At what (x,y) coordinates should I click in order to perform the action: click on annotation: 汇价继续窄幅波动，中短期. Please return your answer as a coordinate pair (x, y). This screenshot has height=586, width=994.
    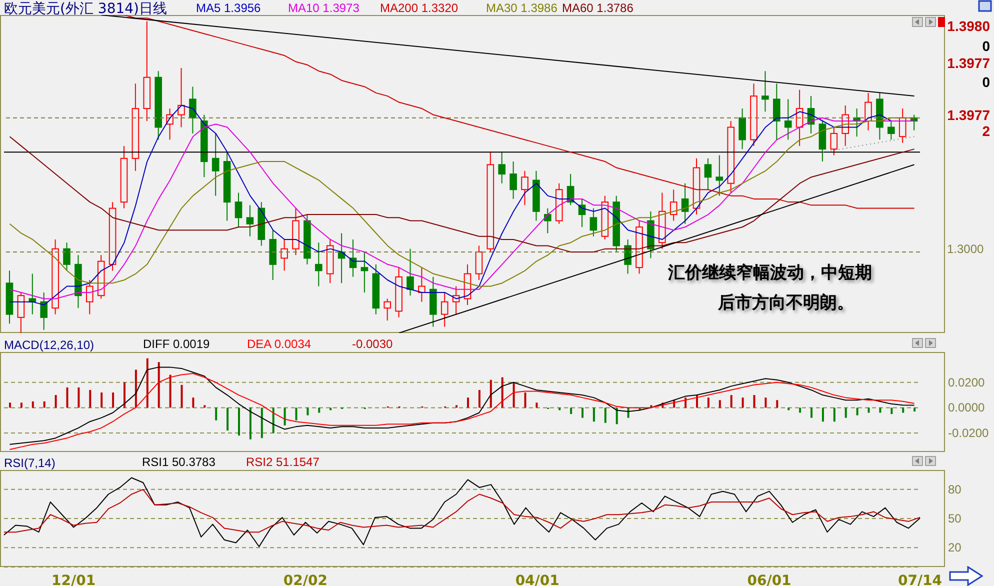
    Looking at the image, I should click on (770, 273).